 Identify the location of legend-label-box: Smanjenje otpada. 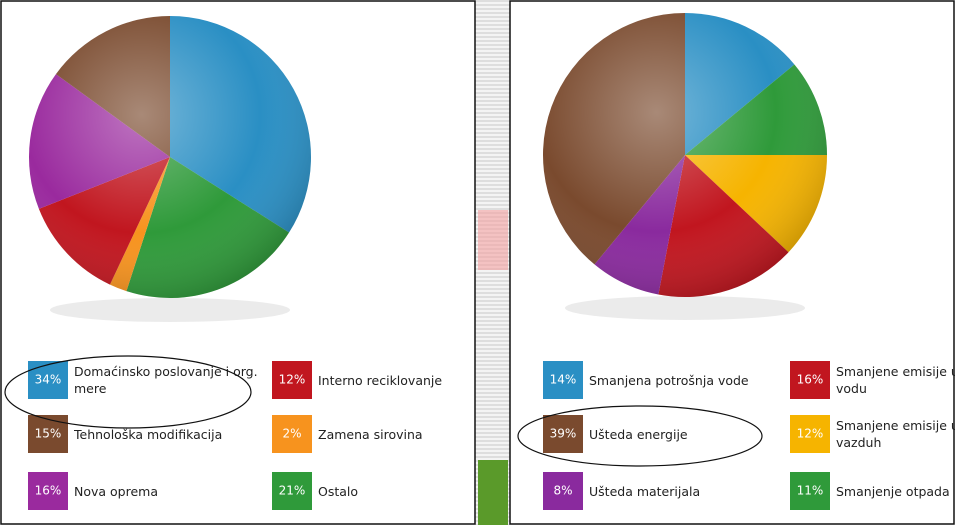
(893, 491).